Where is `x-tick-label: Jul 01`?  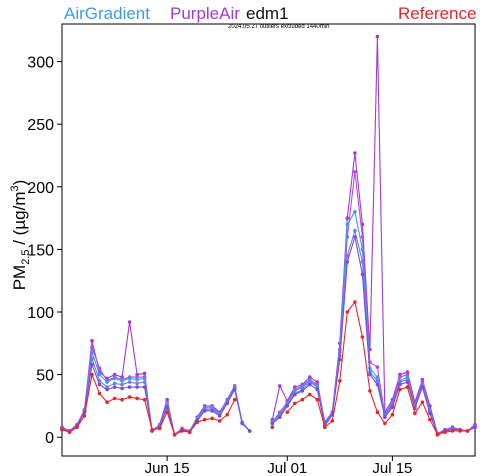
x-tick-label: Jul 01 is located at coordinates (287, 468).